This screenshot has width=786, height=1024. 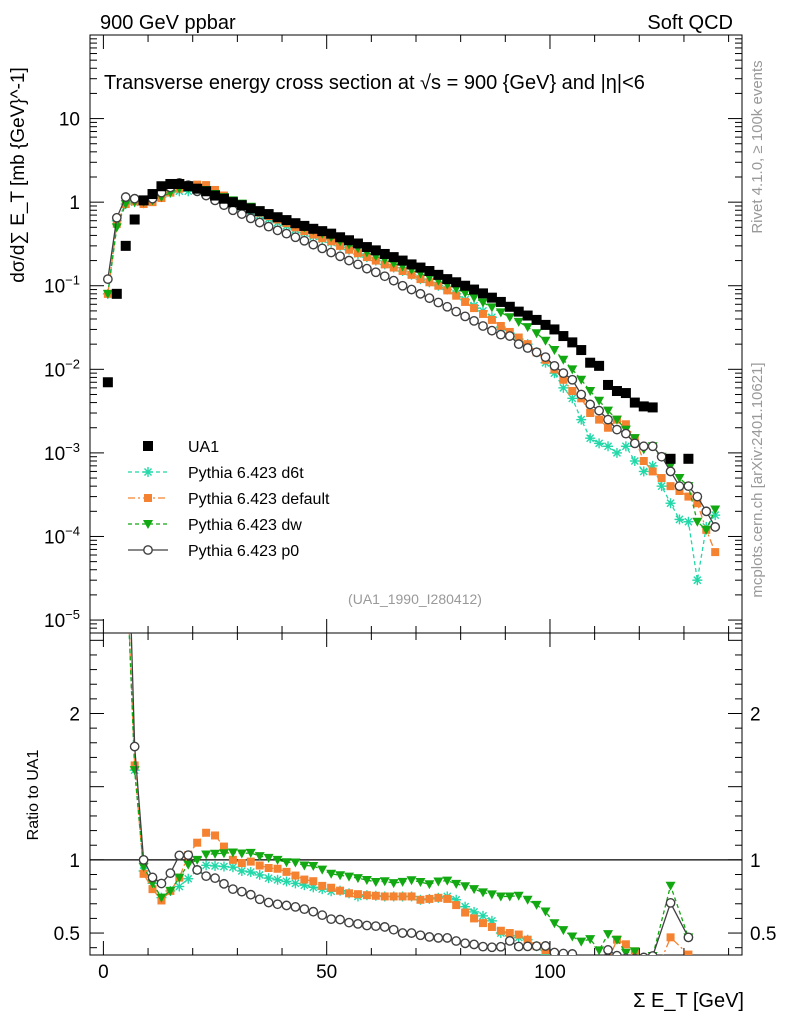 What do you see at coordinates (69, 120) in the screenshot?
I see `y-tick-label: 10` at bounding box center [69, 120].